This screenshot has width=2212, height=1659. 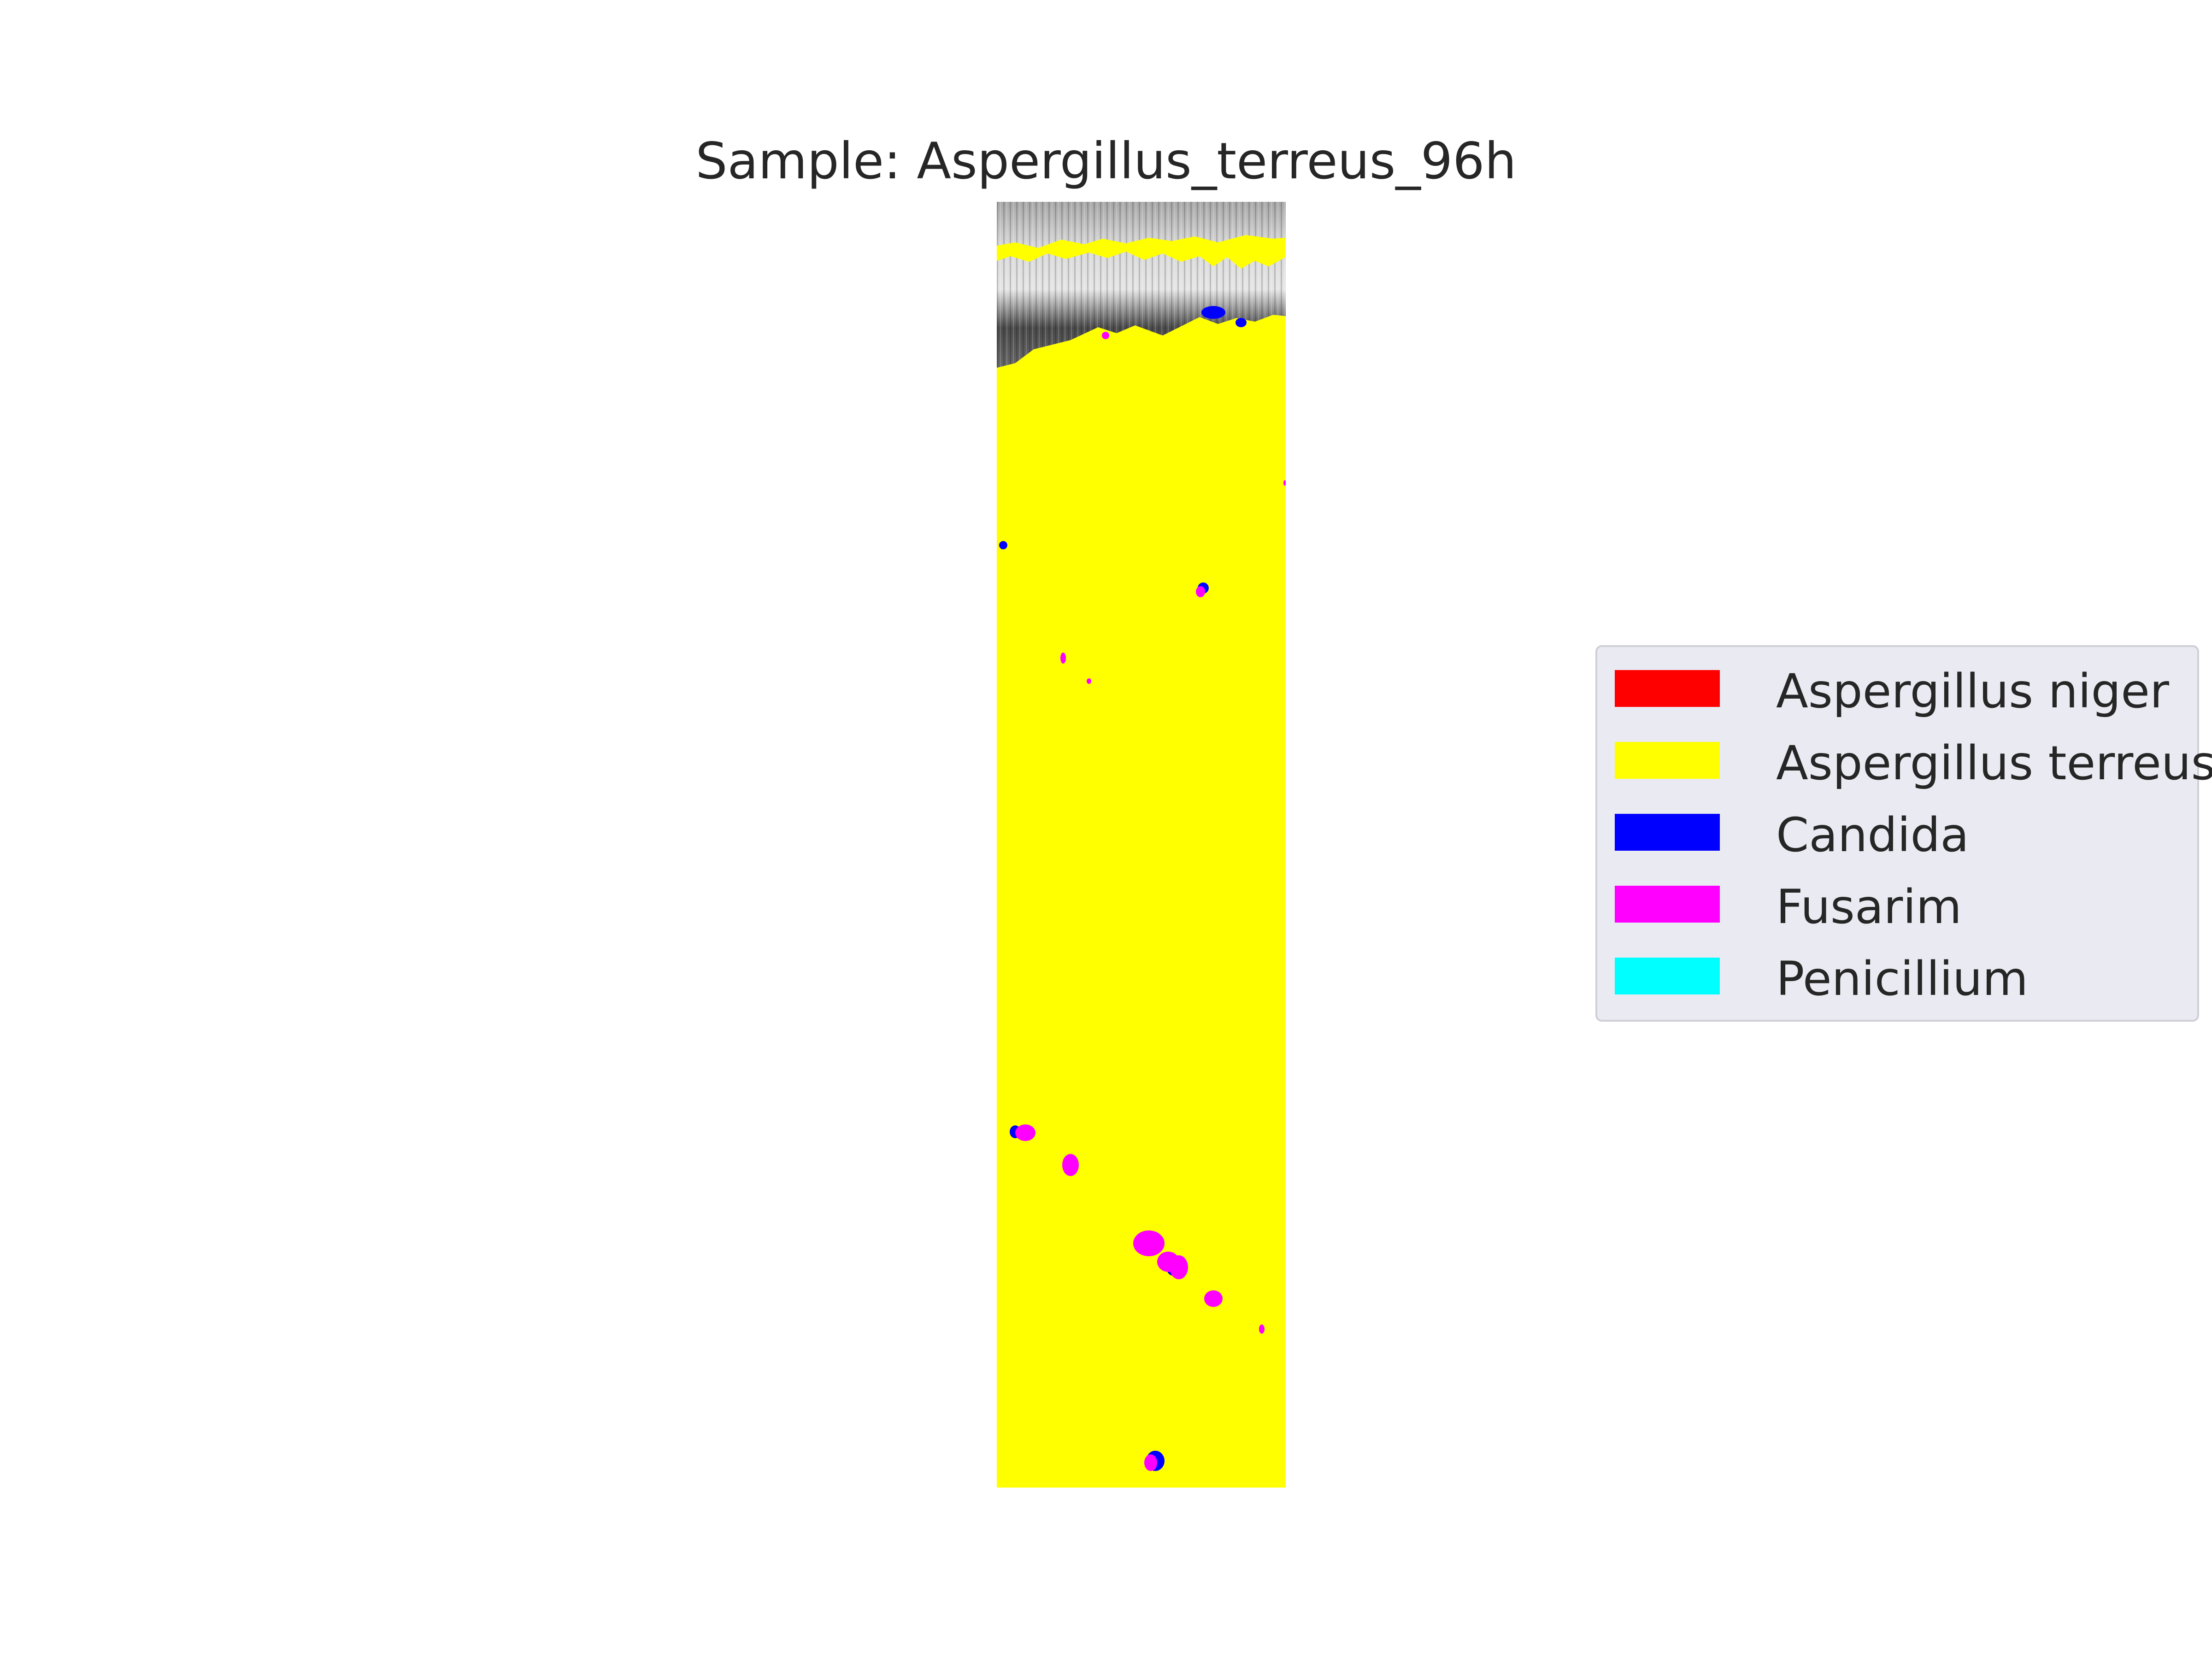 I want to click on legend-label: Aspergillus terreus, so click(x=1994, y=763).